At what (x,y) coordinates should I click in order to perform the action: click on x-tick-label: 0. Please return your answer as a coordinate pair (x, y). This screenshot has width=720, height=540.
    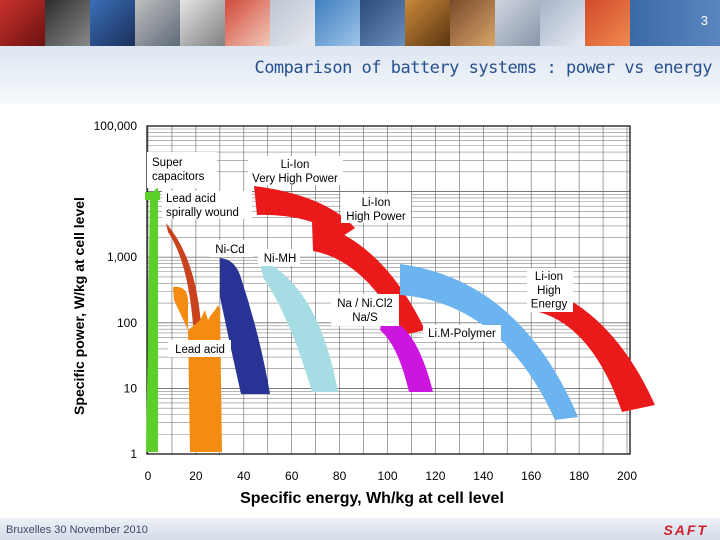
    Looking at the image, I should click on (148, 476).